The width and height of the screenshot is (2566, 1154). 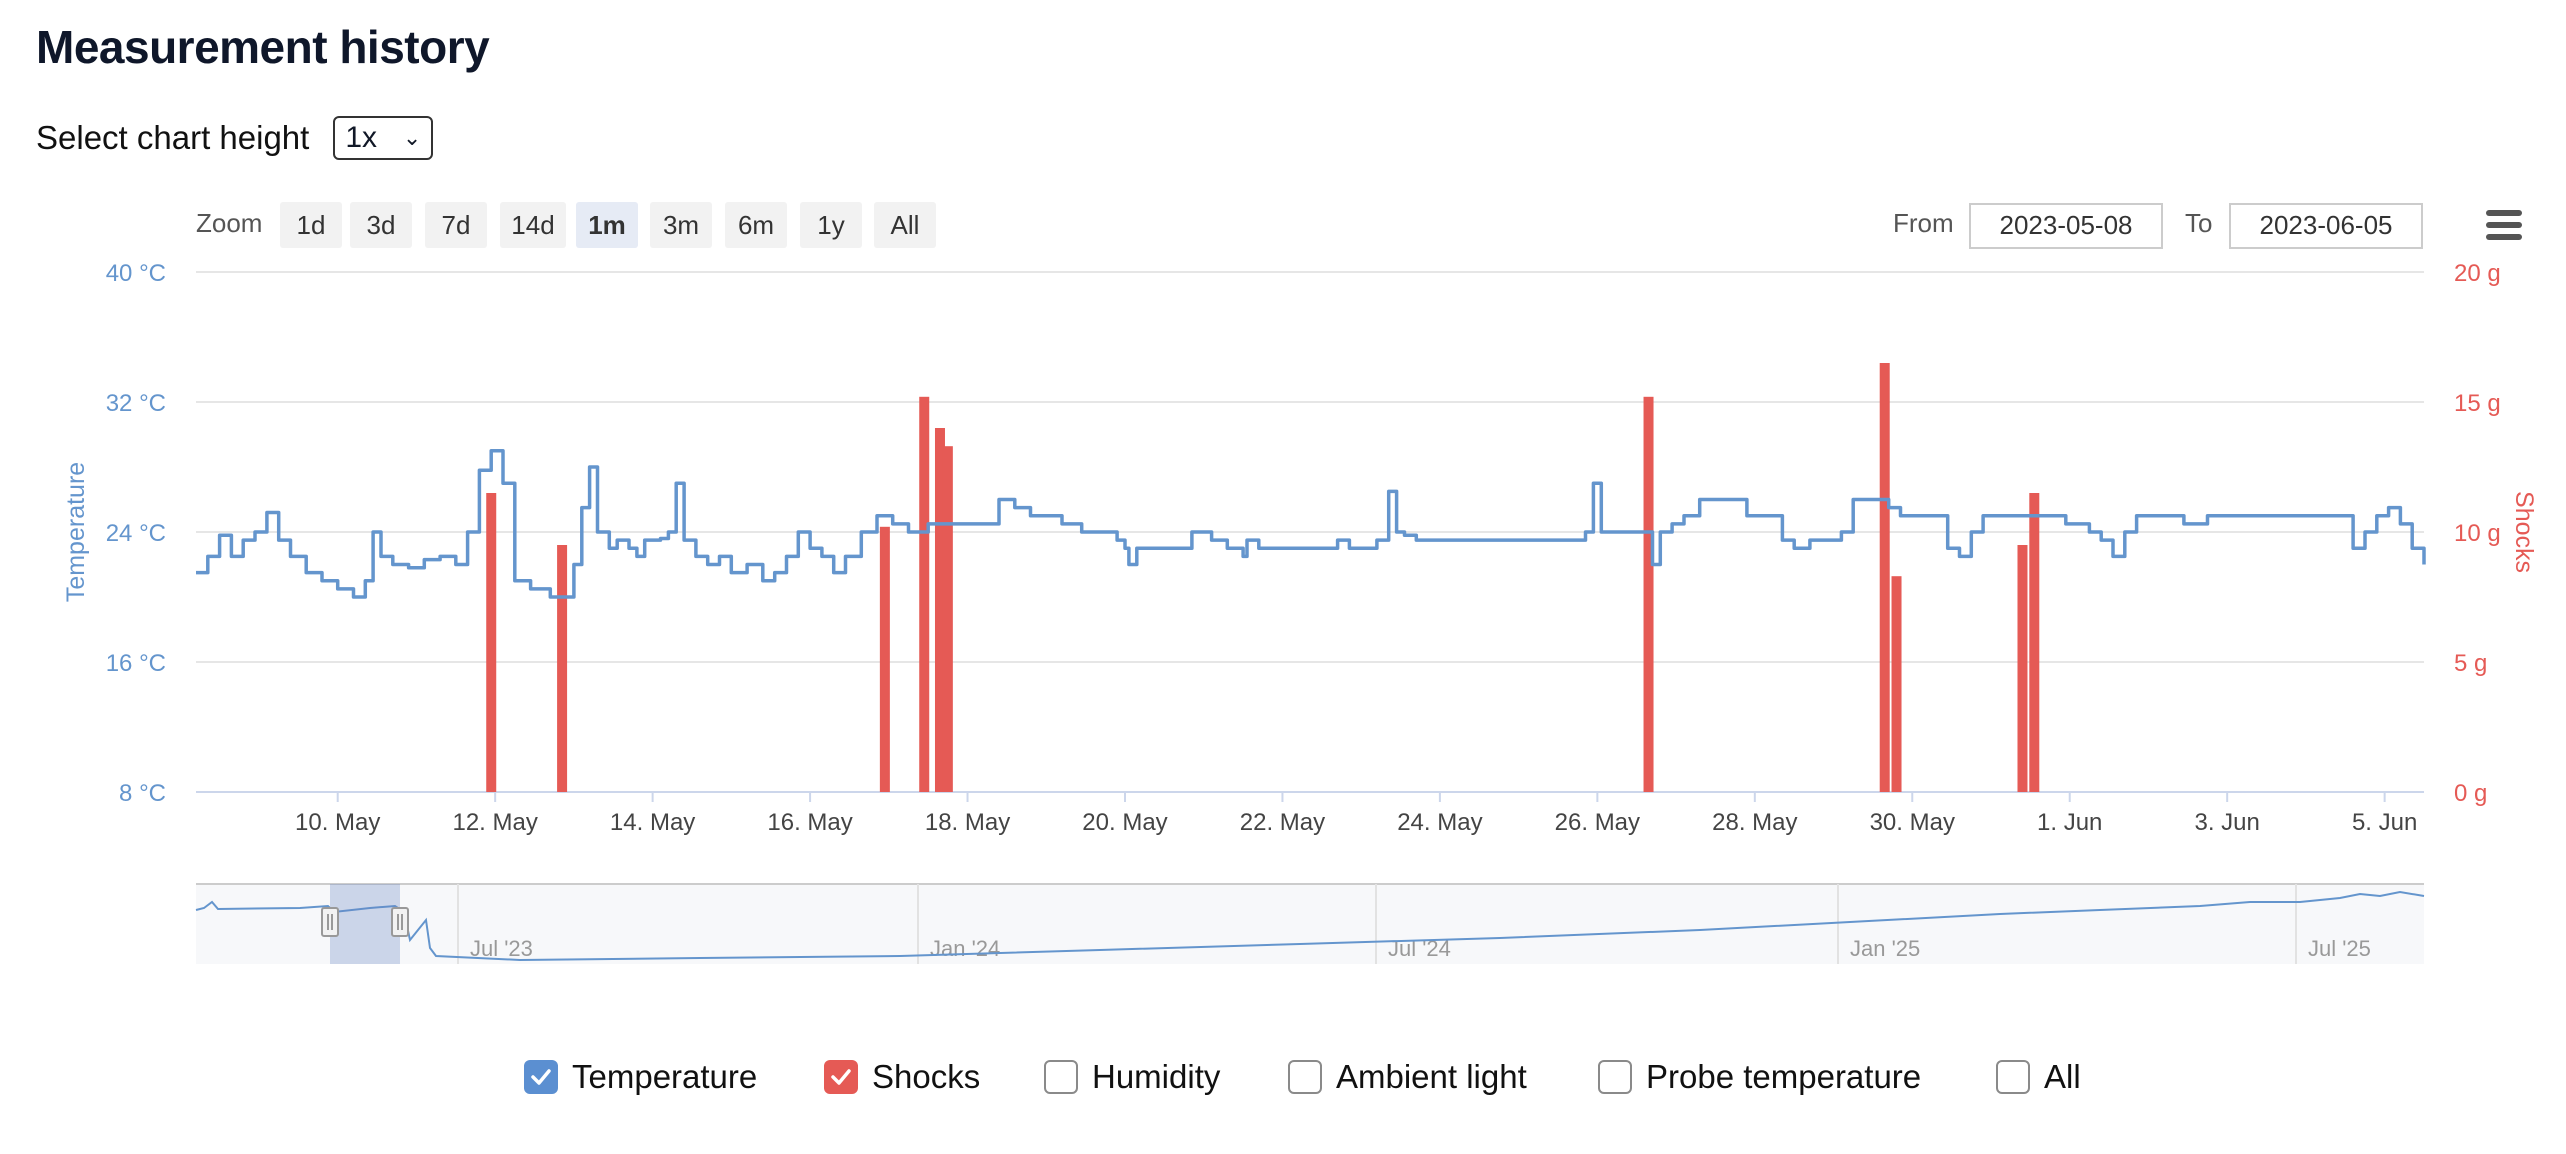 What do you see at coordinates (76, 532) in the screenshot?
I see `y-left-axis-title: Temperature` at bounding box center [76, 532].